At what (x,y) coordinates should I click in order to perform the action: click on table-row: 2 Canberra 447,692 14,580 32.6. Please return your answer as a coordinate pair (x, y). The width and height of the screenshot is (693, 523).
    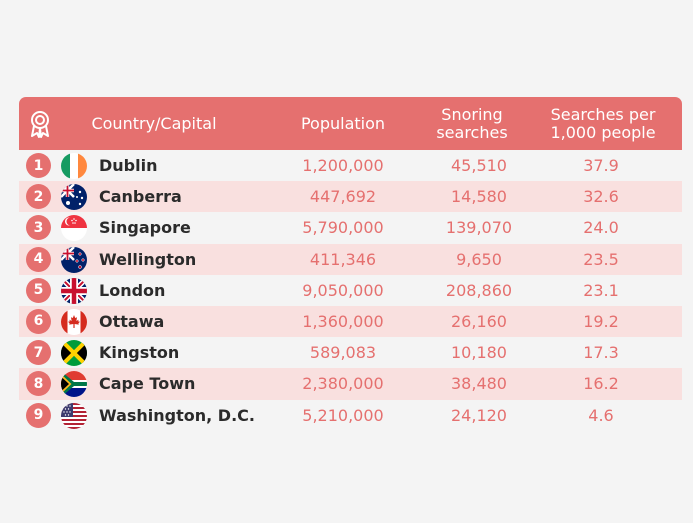
    Looking at the image, I should click on (350, 197).